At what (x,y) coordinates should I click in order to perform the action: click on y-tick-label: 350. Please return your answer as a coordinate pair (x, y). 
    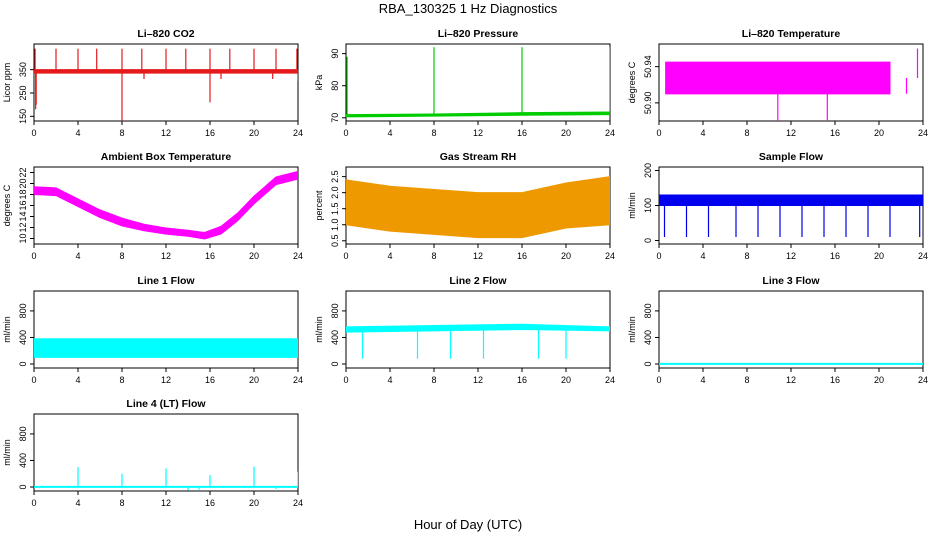
    Looking at the image, I should click on (23, 69).